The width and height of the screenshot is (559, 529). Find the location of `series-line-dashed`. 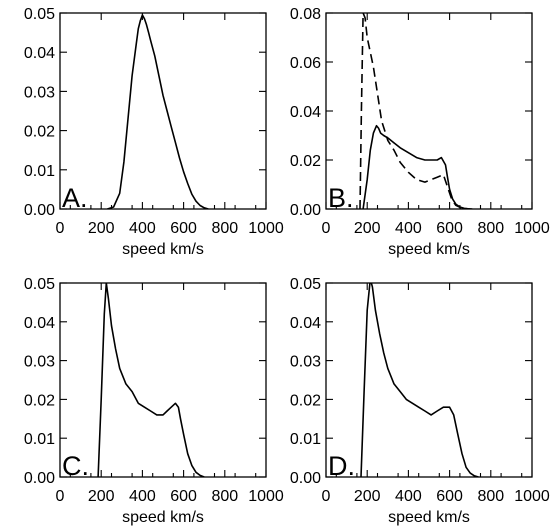

series-line-dashed is located at coordinates (415, 111).